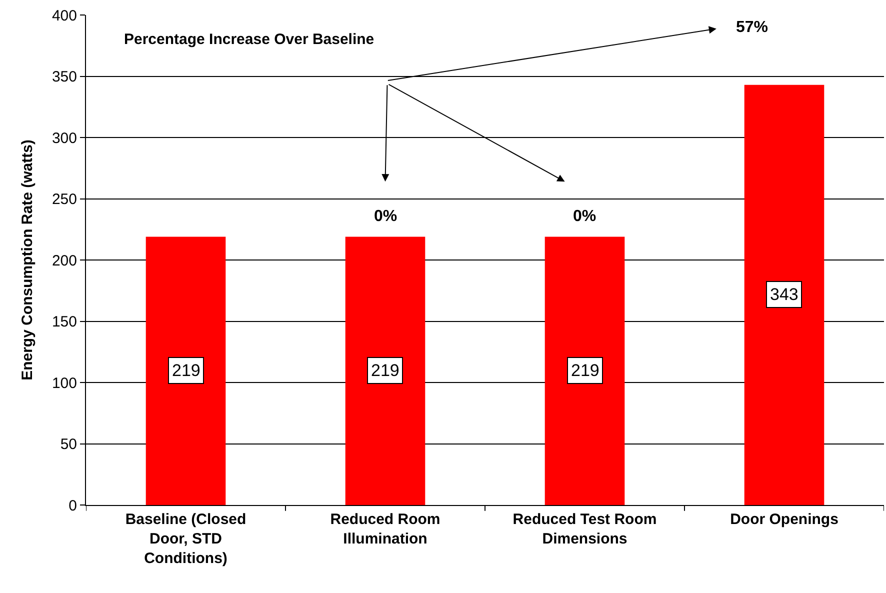  I want to click on y-tick-label: 350, so click(64, 77).